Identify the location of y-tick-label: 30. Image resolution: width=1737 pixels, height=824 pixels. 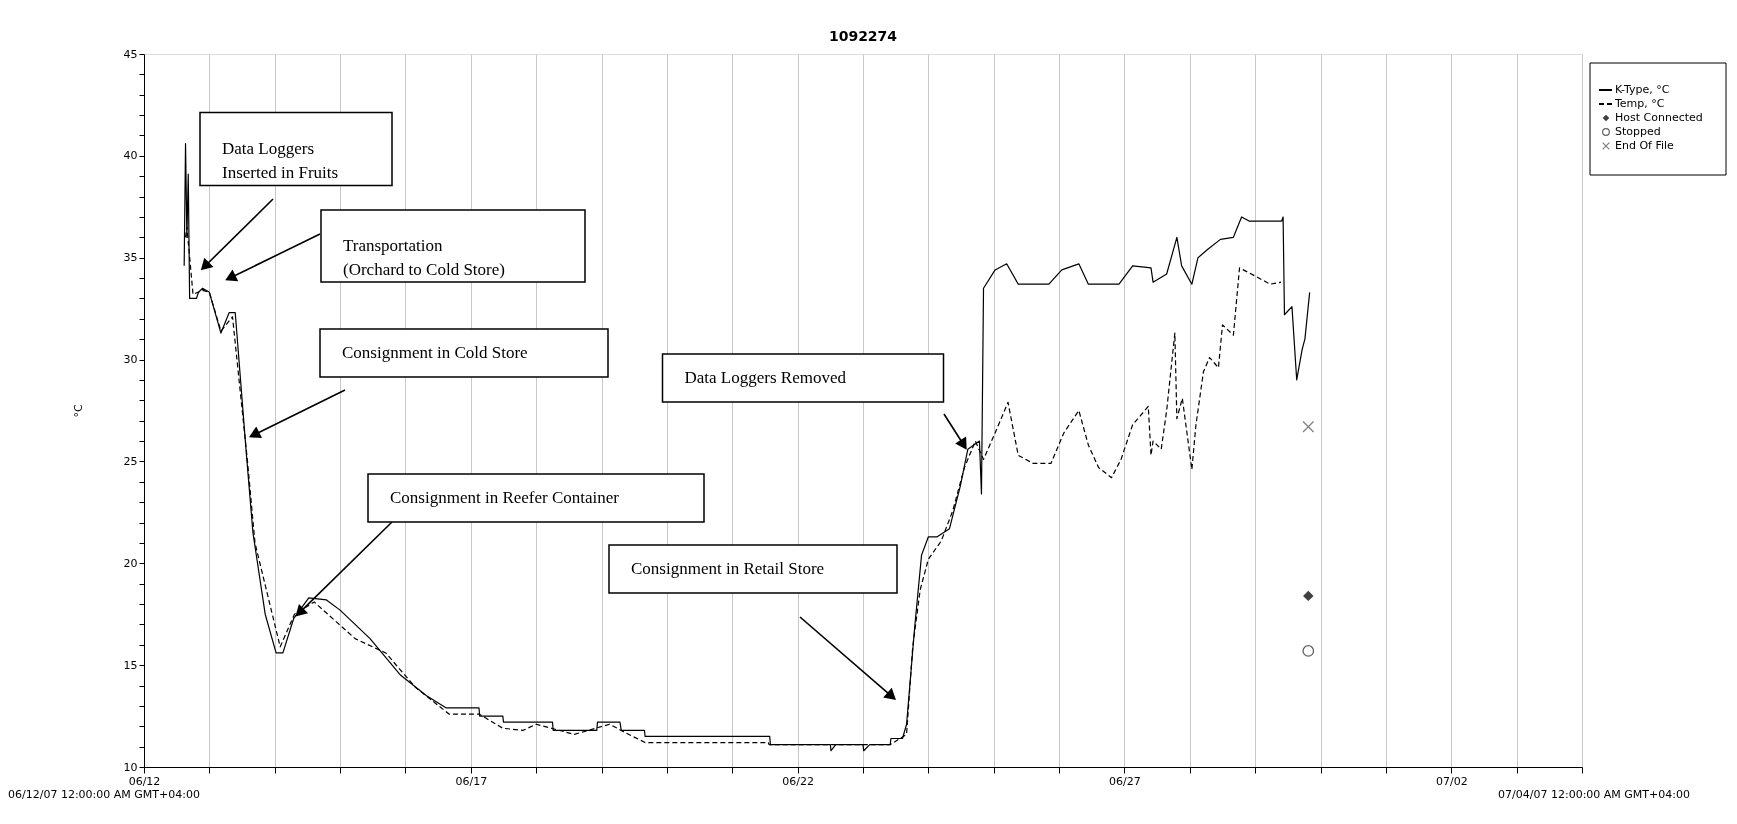
(130, 360).